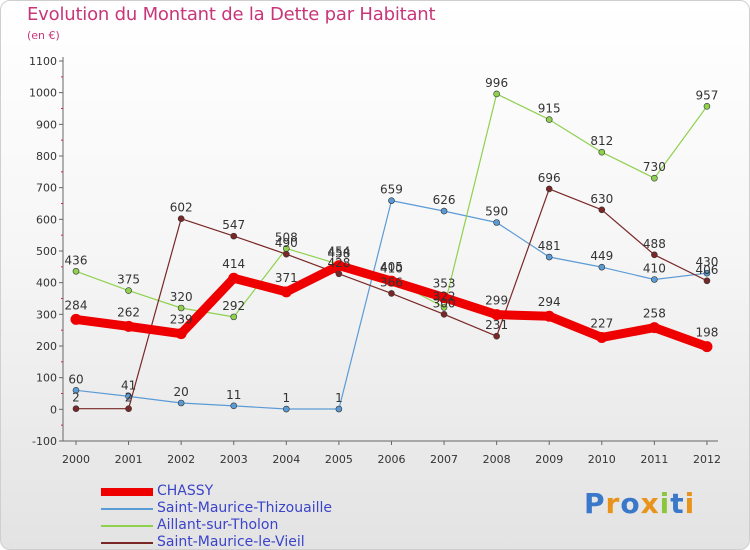 Image resolution: width=750 pixels, height=550 pixels. What do you see at coordinates (76, 459) in the screenshot?
I see `x-tick-label: 2000` at bounding box center [76, 459].